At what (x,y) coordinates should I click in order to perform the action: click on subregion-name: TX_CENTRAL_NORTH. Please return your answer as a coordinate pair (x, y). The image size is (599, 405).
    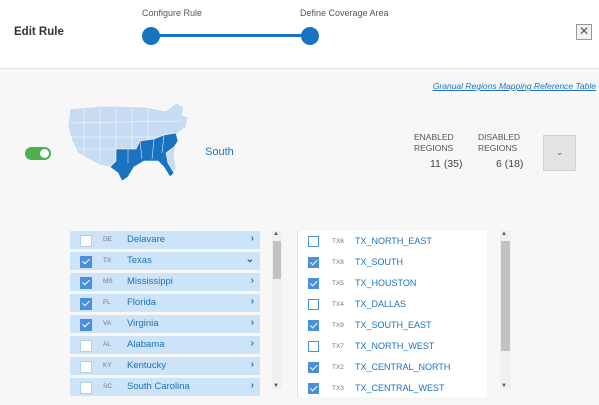
    Looking at the image, I should click on (403, 367).